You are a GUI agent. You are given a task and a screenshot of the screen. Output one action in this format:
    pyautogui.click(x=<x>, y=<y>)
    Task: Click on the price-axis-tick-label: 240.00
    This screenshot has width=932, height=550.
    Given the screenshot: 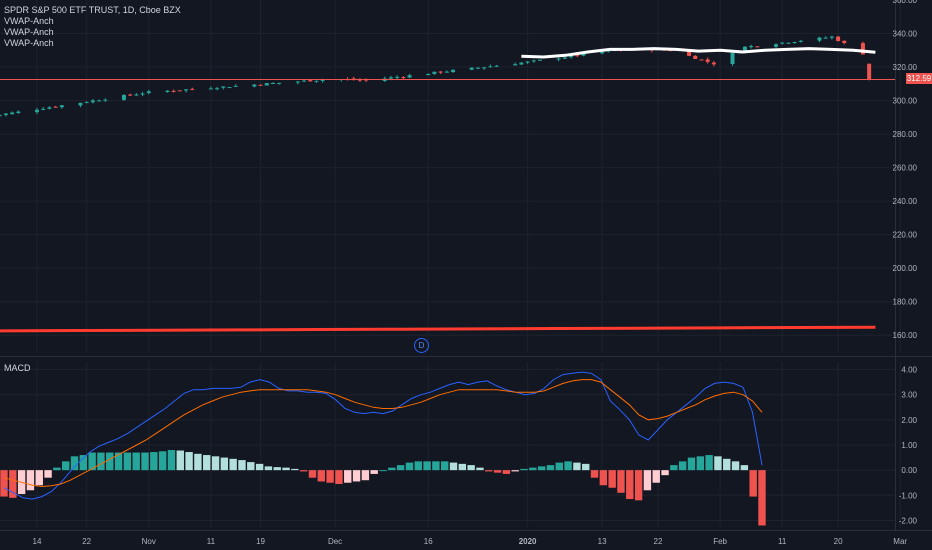 What is the action you would take?
    pyautogui.click(x=905, y=201)
    